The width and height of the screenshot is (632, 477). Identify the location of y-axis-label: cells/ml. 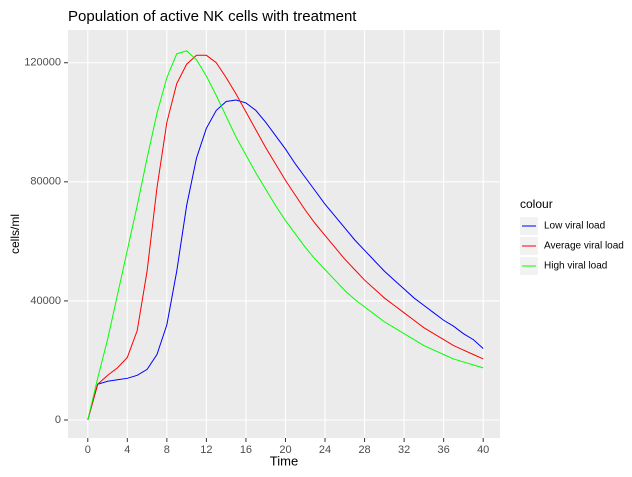
(15, 234).